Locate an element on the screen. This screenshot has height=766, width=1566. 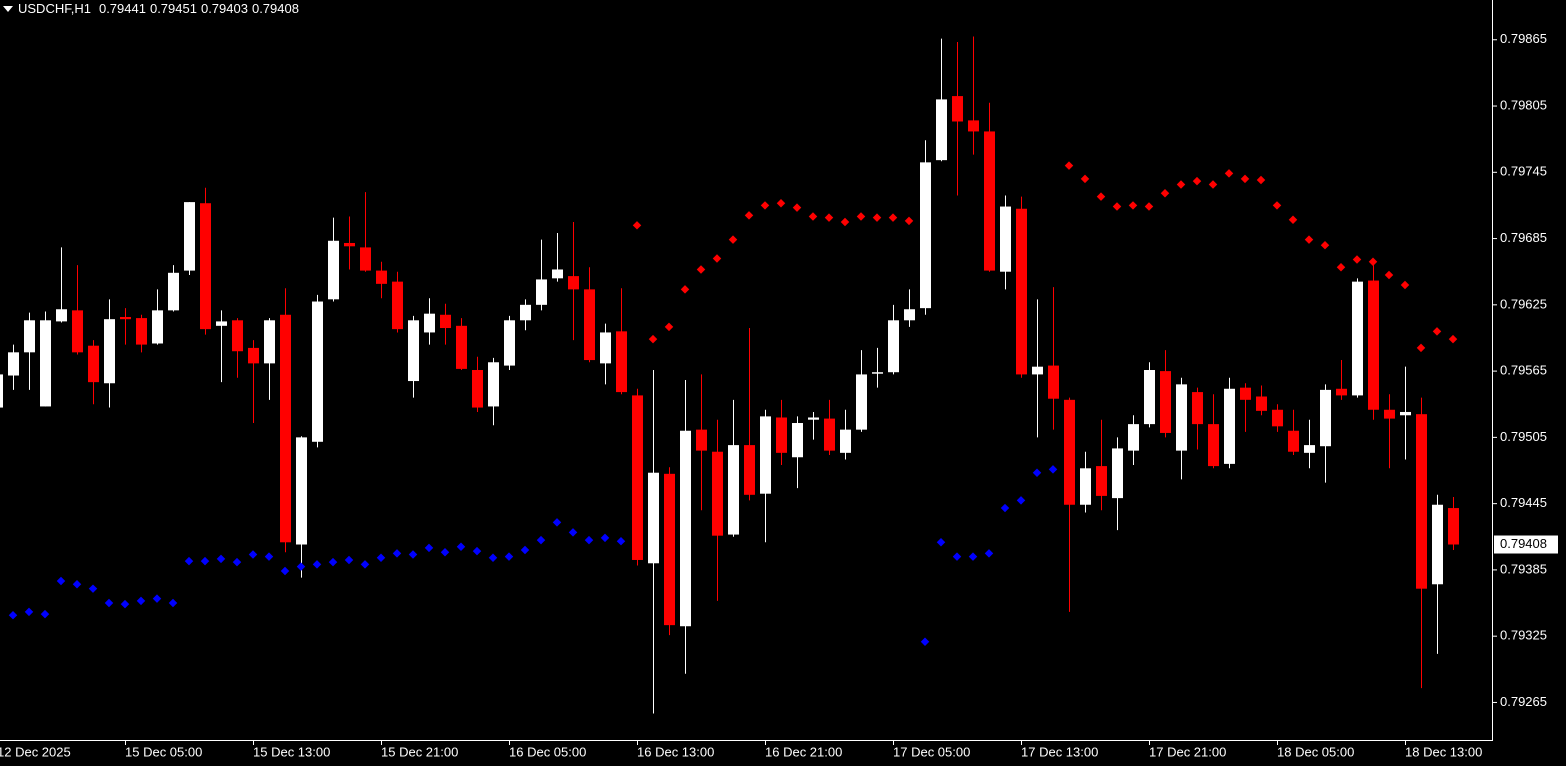
x-tick-label: 17 Dec 13:00 is located at coordinates (1059, 751).